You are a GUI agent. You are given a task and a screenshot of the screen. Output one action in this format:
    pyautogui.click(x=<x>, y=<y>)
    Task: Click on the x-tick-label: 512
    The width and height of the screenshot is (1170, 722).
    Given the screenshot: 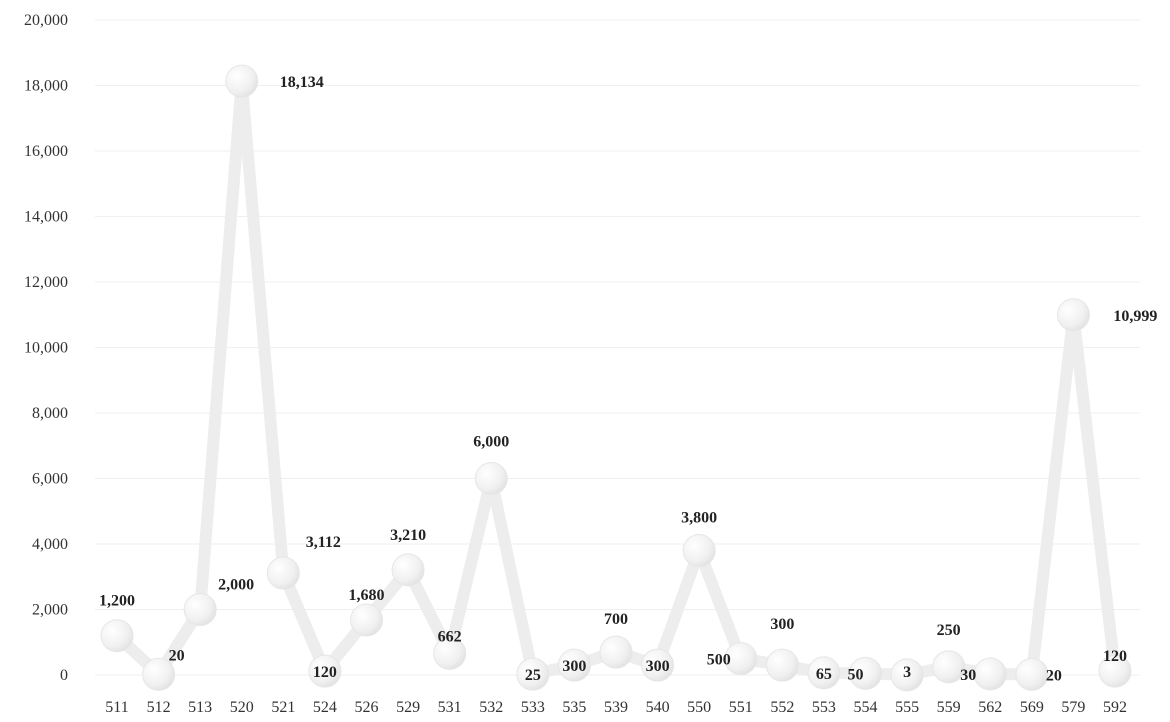 What is the action you would take?
    pyautogui.click(x=159, y=707)
    